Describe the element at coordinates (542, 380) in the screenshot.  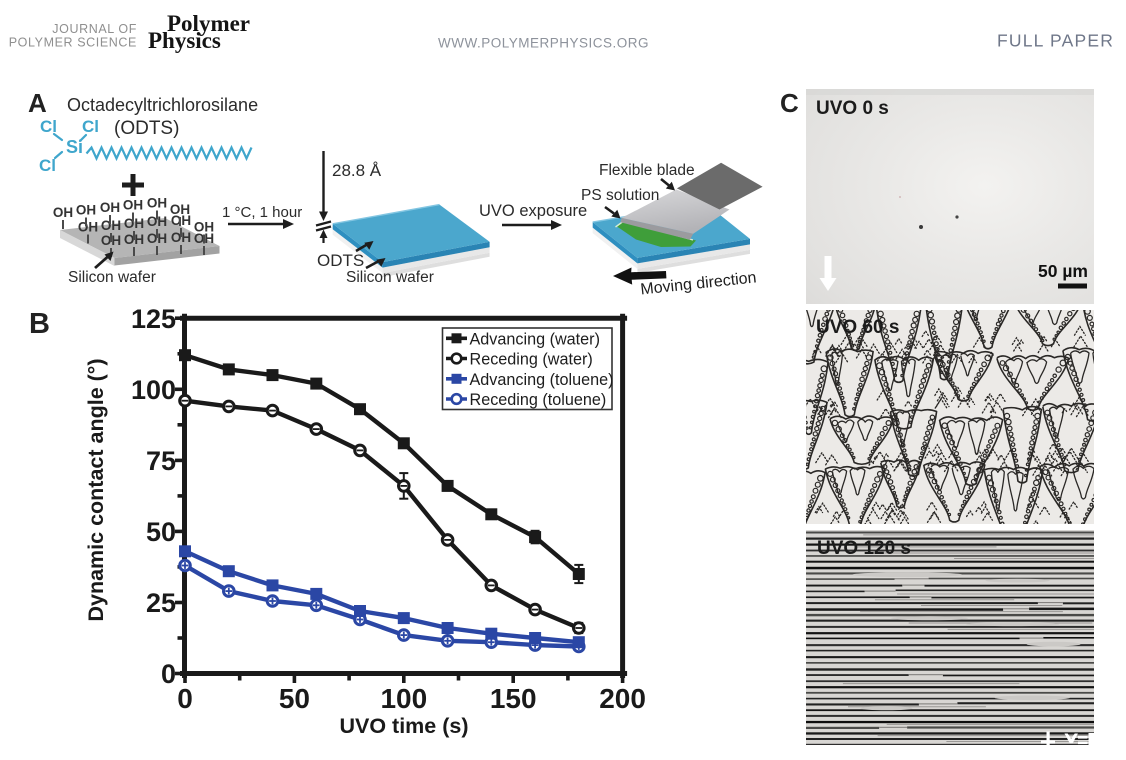
I see `svg-text: Advancing (toluene)` at that location.